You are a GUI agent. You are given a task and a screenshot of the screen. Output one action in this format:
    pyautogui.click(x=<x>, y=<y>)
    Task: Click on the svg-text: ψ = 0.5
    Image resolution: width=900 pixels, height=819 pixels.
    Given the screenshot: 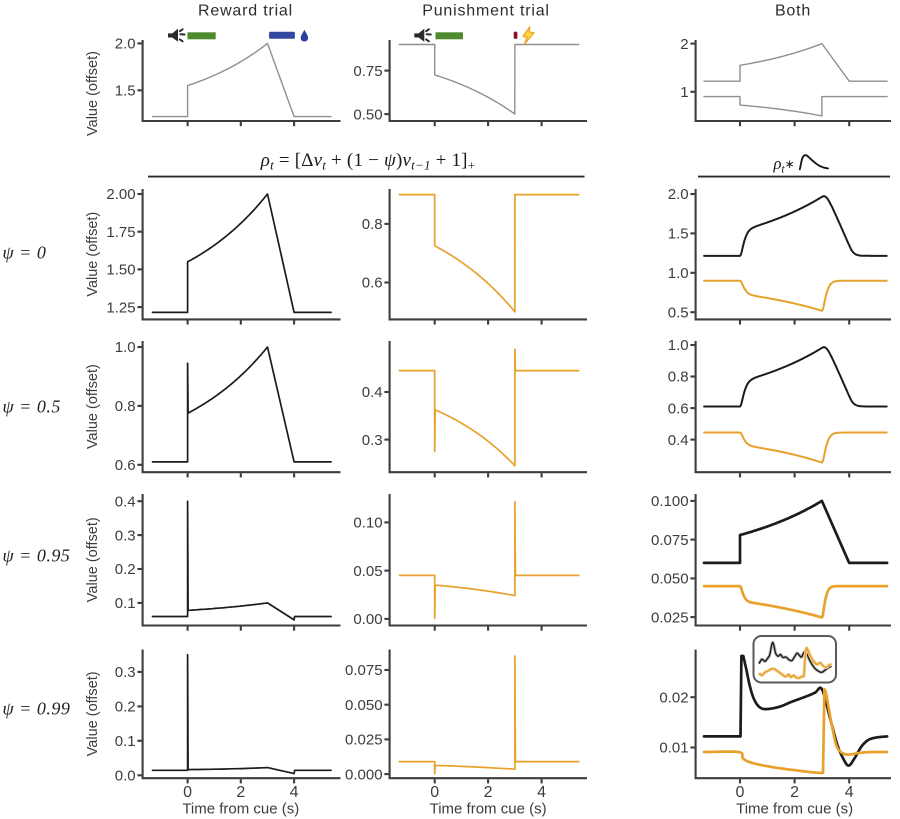 What is the action you would take?
    pyautogui.click(x=32, y=407)
    